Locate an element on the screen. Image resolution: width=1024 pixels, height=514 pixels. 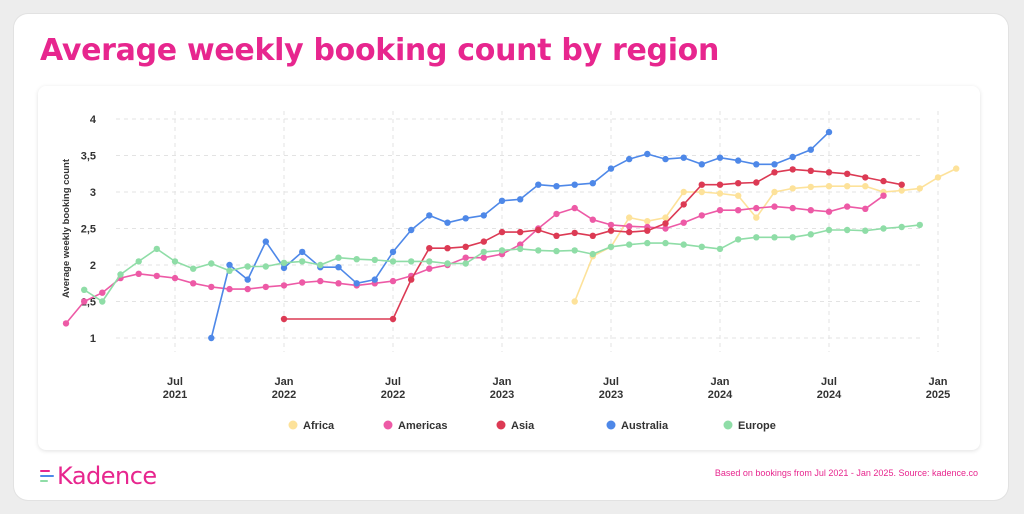
legend-marker-asia is located at coordinates (501, 425).